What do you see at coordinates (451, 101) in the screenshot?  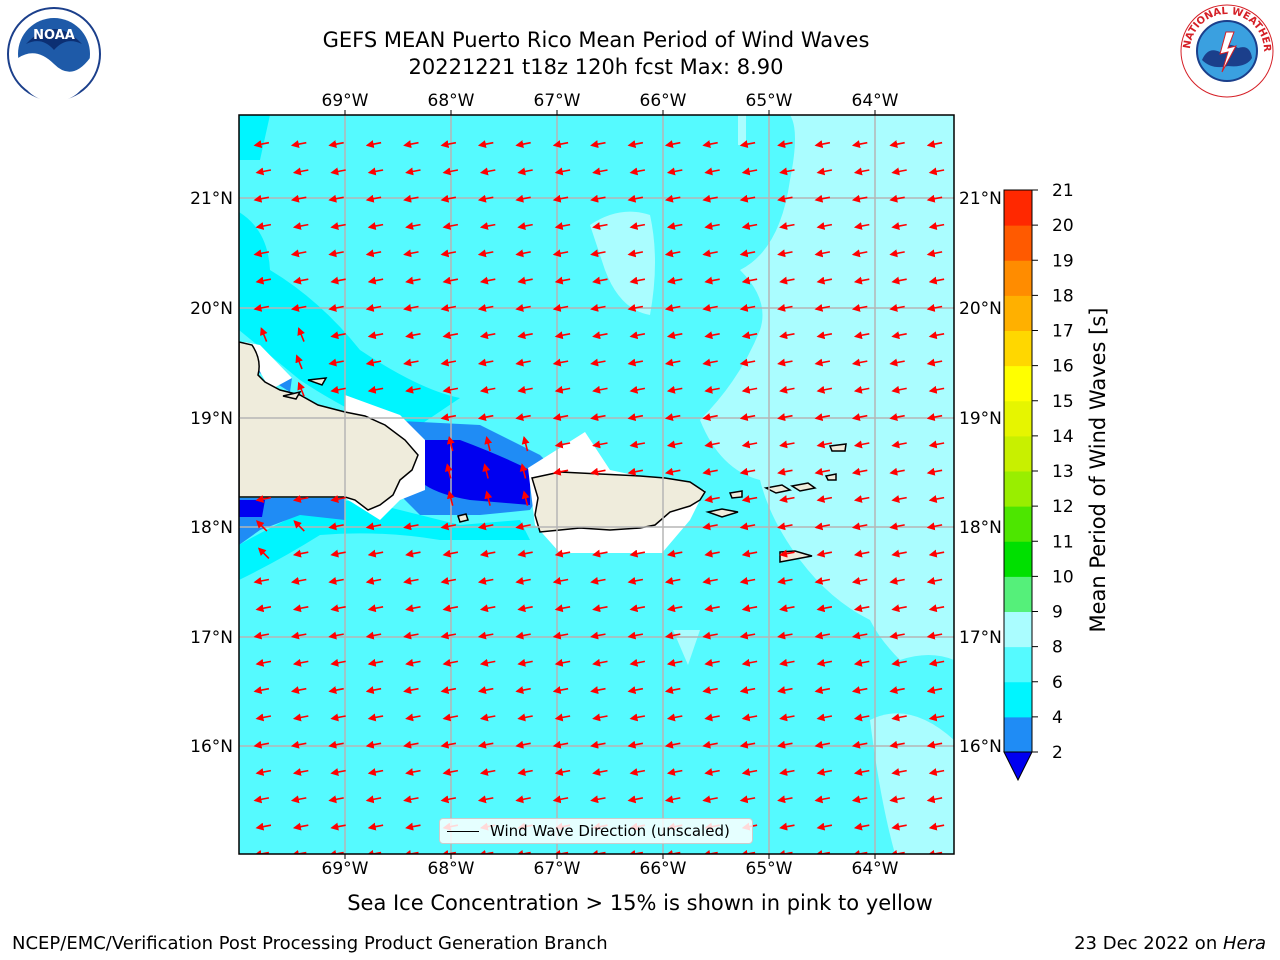 I see `lon-label: 68°W` at bounding box center [451, 101].